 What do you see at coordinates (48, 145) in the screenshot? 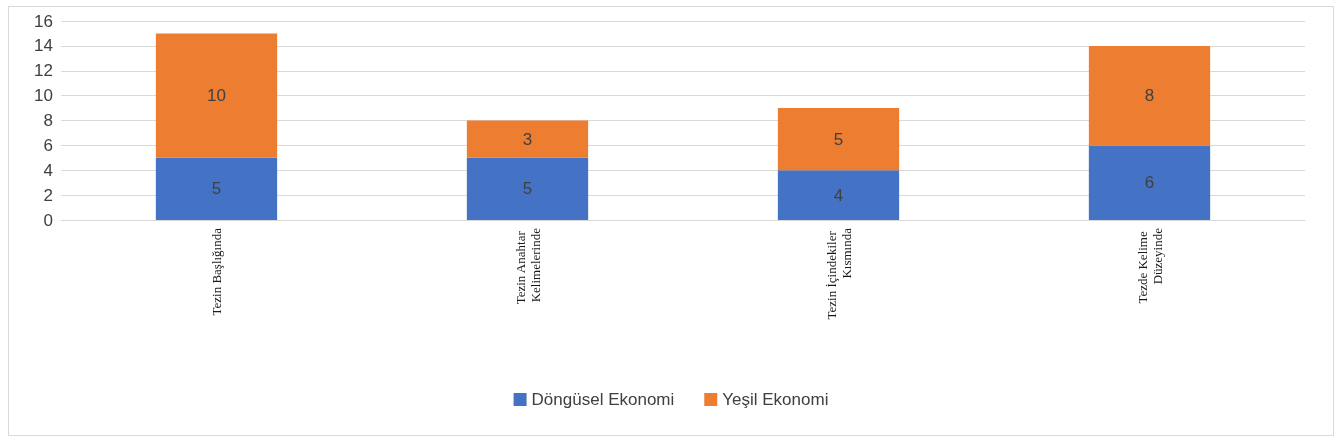
I see `y-tick-label: 6` at bounding box center [48, 145].